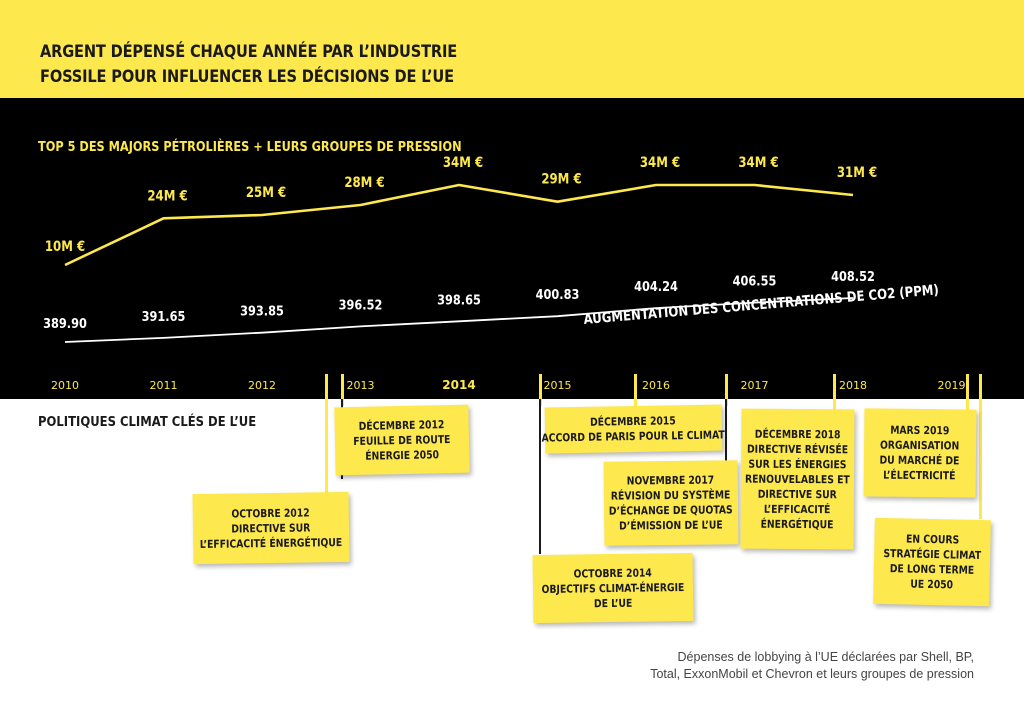 The image size is (1024, 724). I want to click on spend-line, so click(459, 225).